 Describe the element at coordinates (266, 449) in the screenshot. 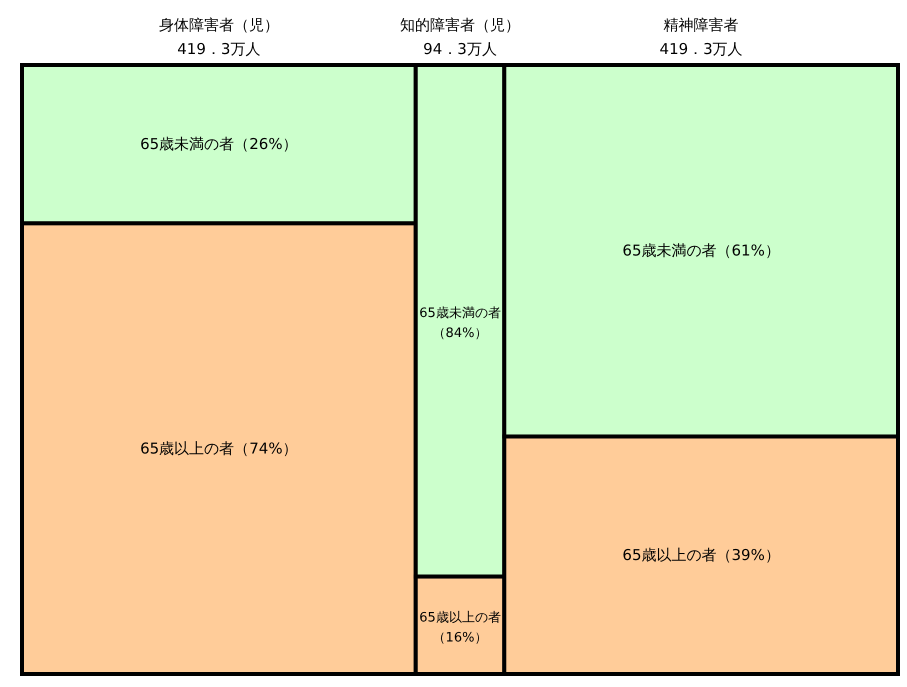

I see `data-label: （74%）` at that location.